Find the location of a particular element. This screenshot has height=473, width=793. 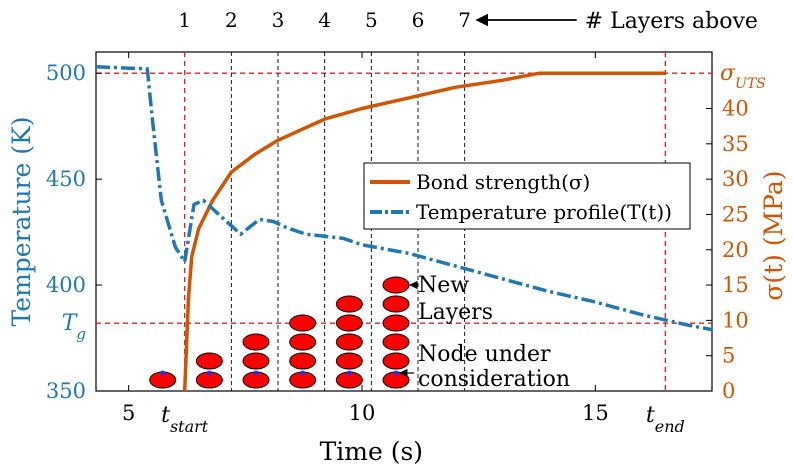

layer-label: 2 is located at coordinates (231, 20).